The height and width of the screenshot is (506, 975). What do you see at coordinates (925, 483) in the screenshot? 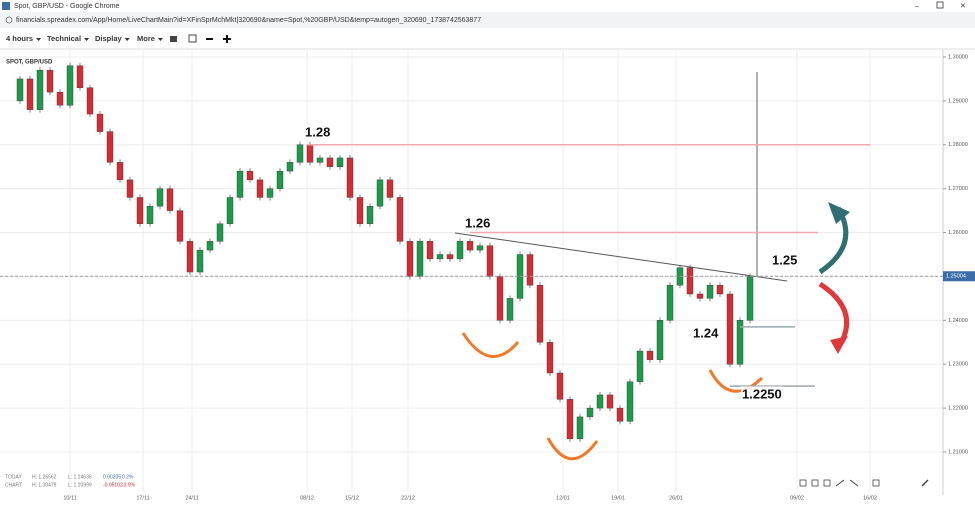
I see `pen-tool` at bounding box center [925, 483].